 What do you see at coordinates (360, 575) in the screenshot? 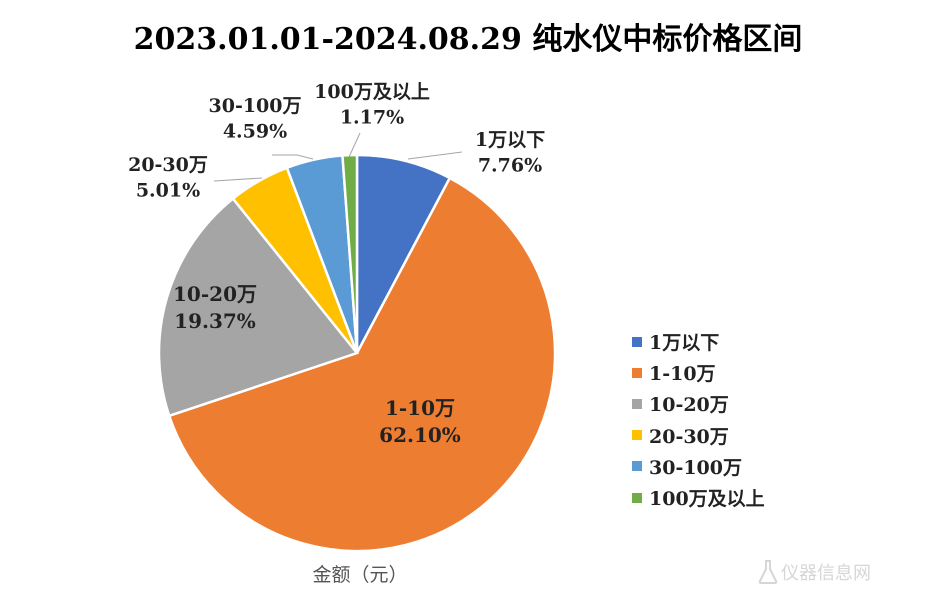
I see `axis-caption: 金额（元）` at bounding box center [360, 575].